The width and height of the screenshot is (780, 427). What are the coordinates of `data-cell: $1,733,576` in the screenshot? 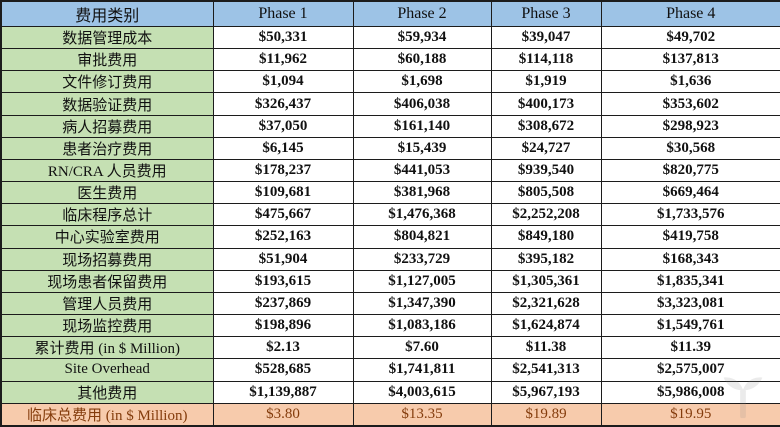 It's located at (690, 215).